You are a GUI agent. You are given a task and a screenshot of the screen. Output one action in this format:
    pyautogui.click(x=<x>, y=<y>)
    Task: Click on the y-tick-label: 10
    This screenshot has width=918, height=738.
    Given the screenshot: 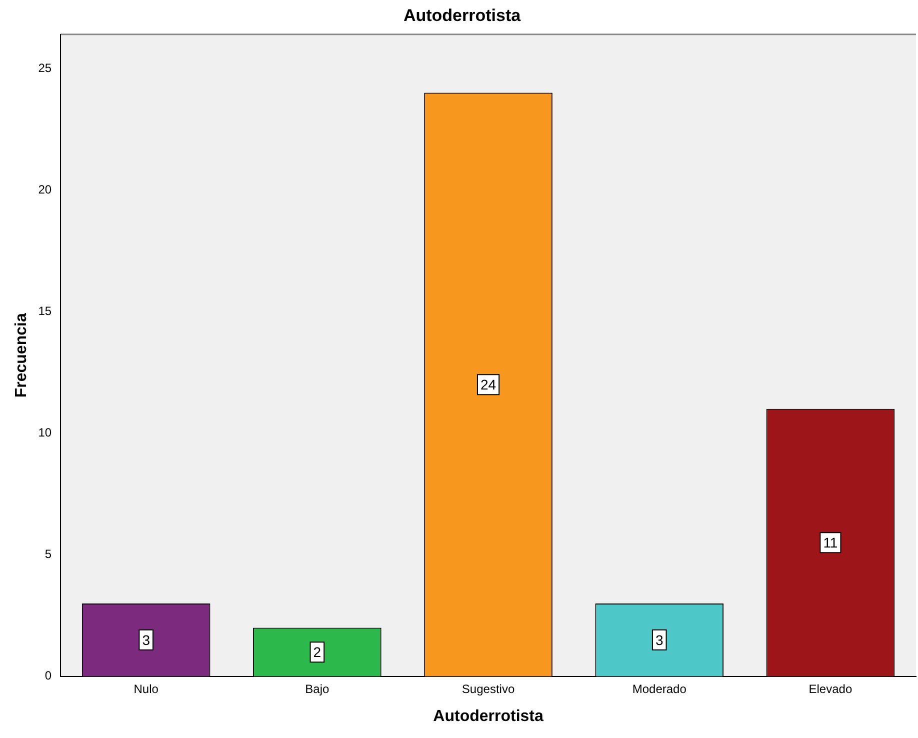 What is the action you would take?
    pyautogui.click(x=45, y=433)
    